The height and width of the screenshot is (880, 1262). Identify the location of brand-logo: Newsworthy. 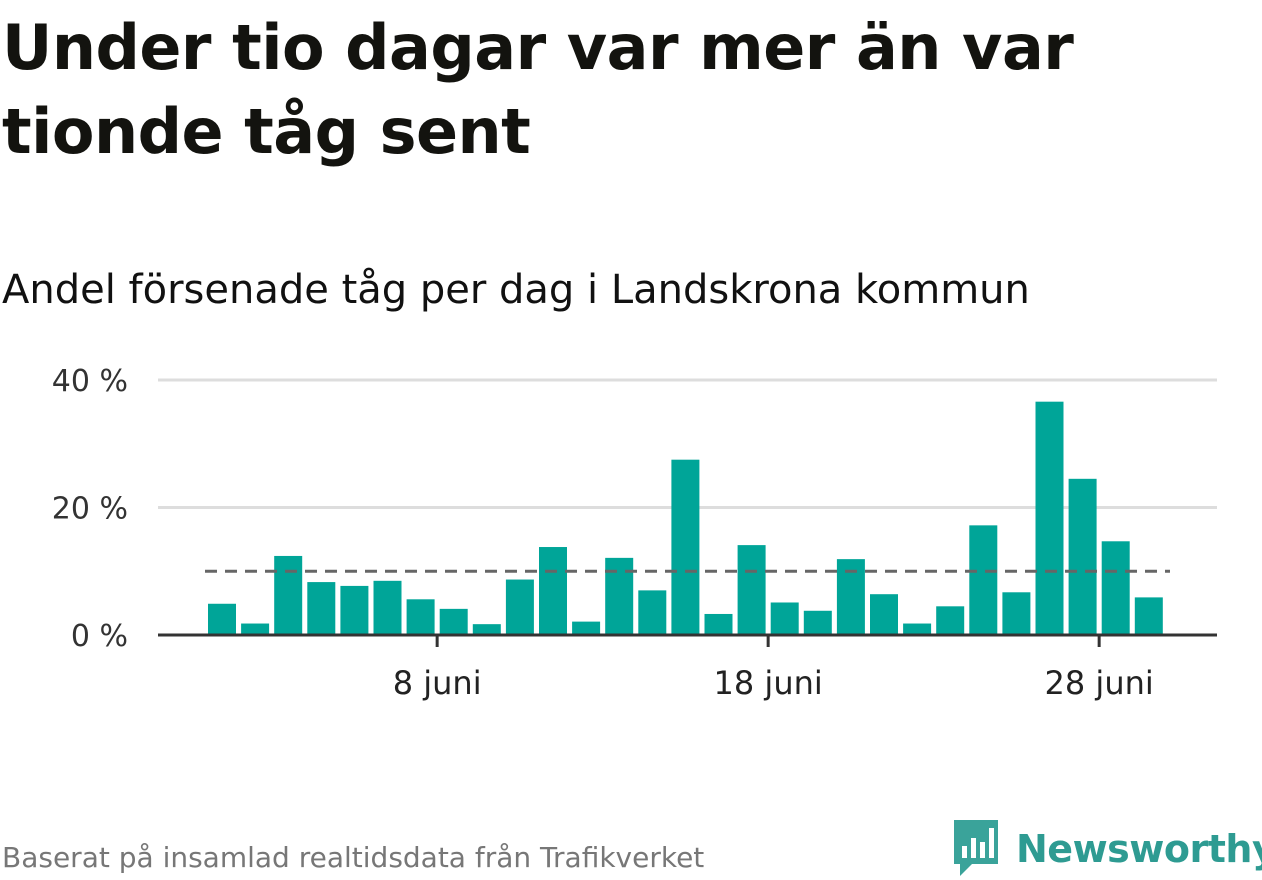
(1106, 849).